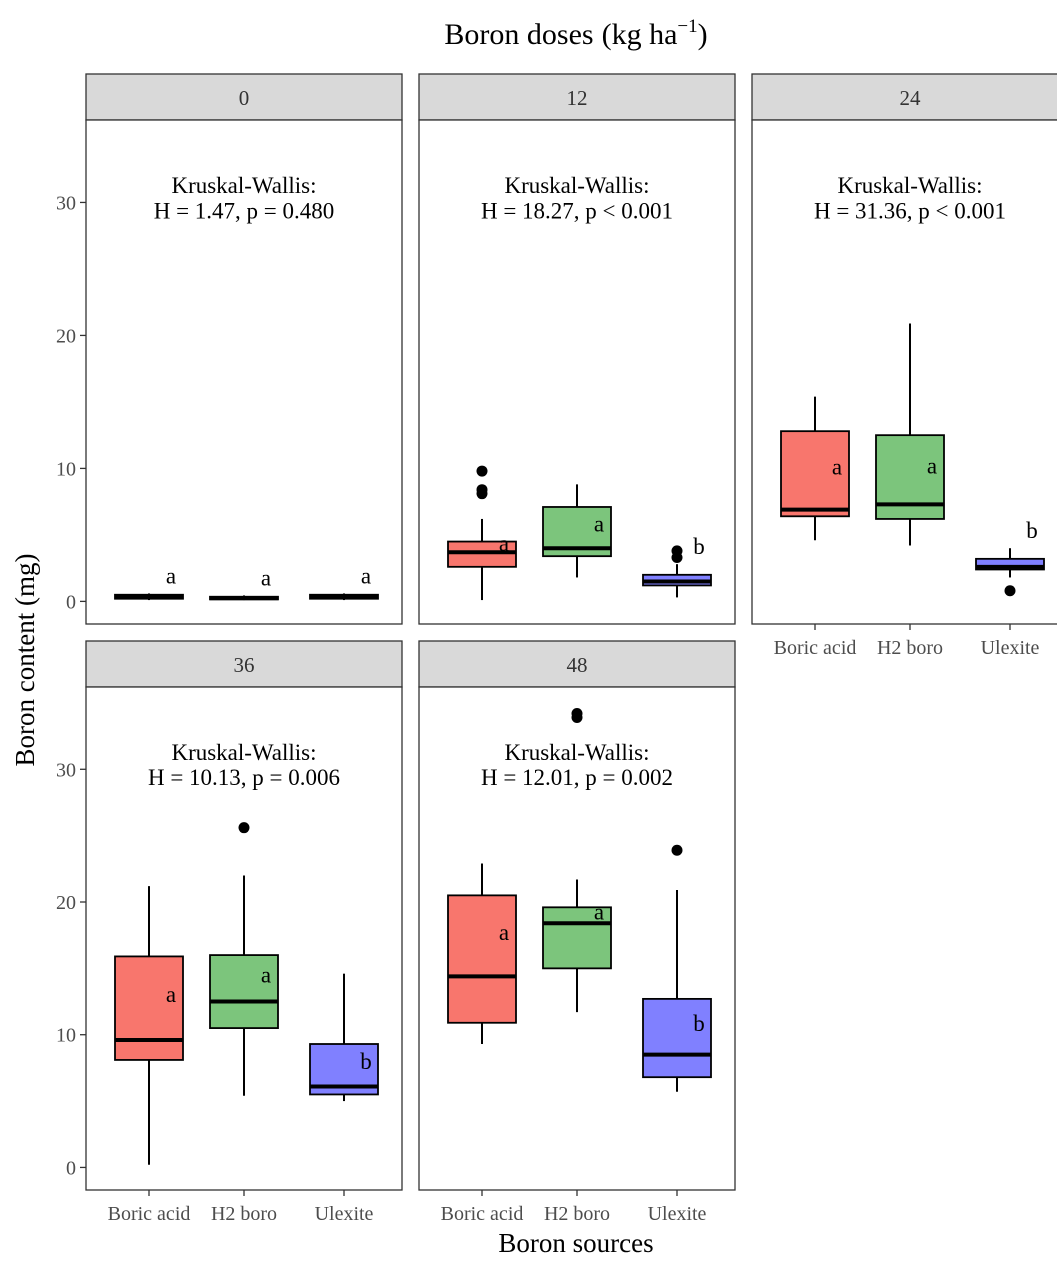 Image resolution: width=1057 pixels, height=1263 pixels. What do you see at coordinates (25, 660) in the screenshot?
I see `y-axis-title: Boron content (mg)` at bounding box center [25, 660].